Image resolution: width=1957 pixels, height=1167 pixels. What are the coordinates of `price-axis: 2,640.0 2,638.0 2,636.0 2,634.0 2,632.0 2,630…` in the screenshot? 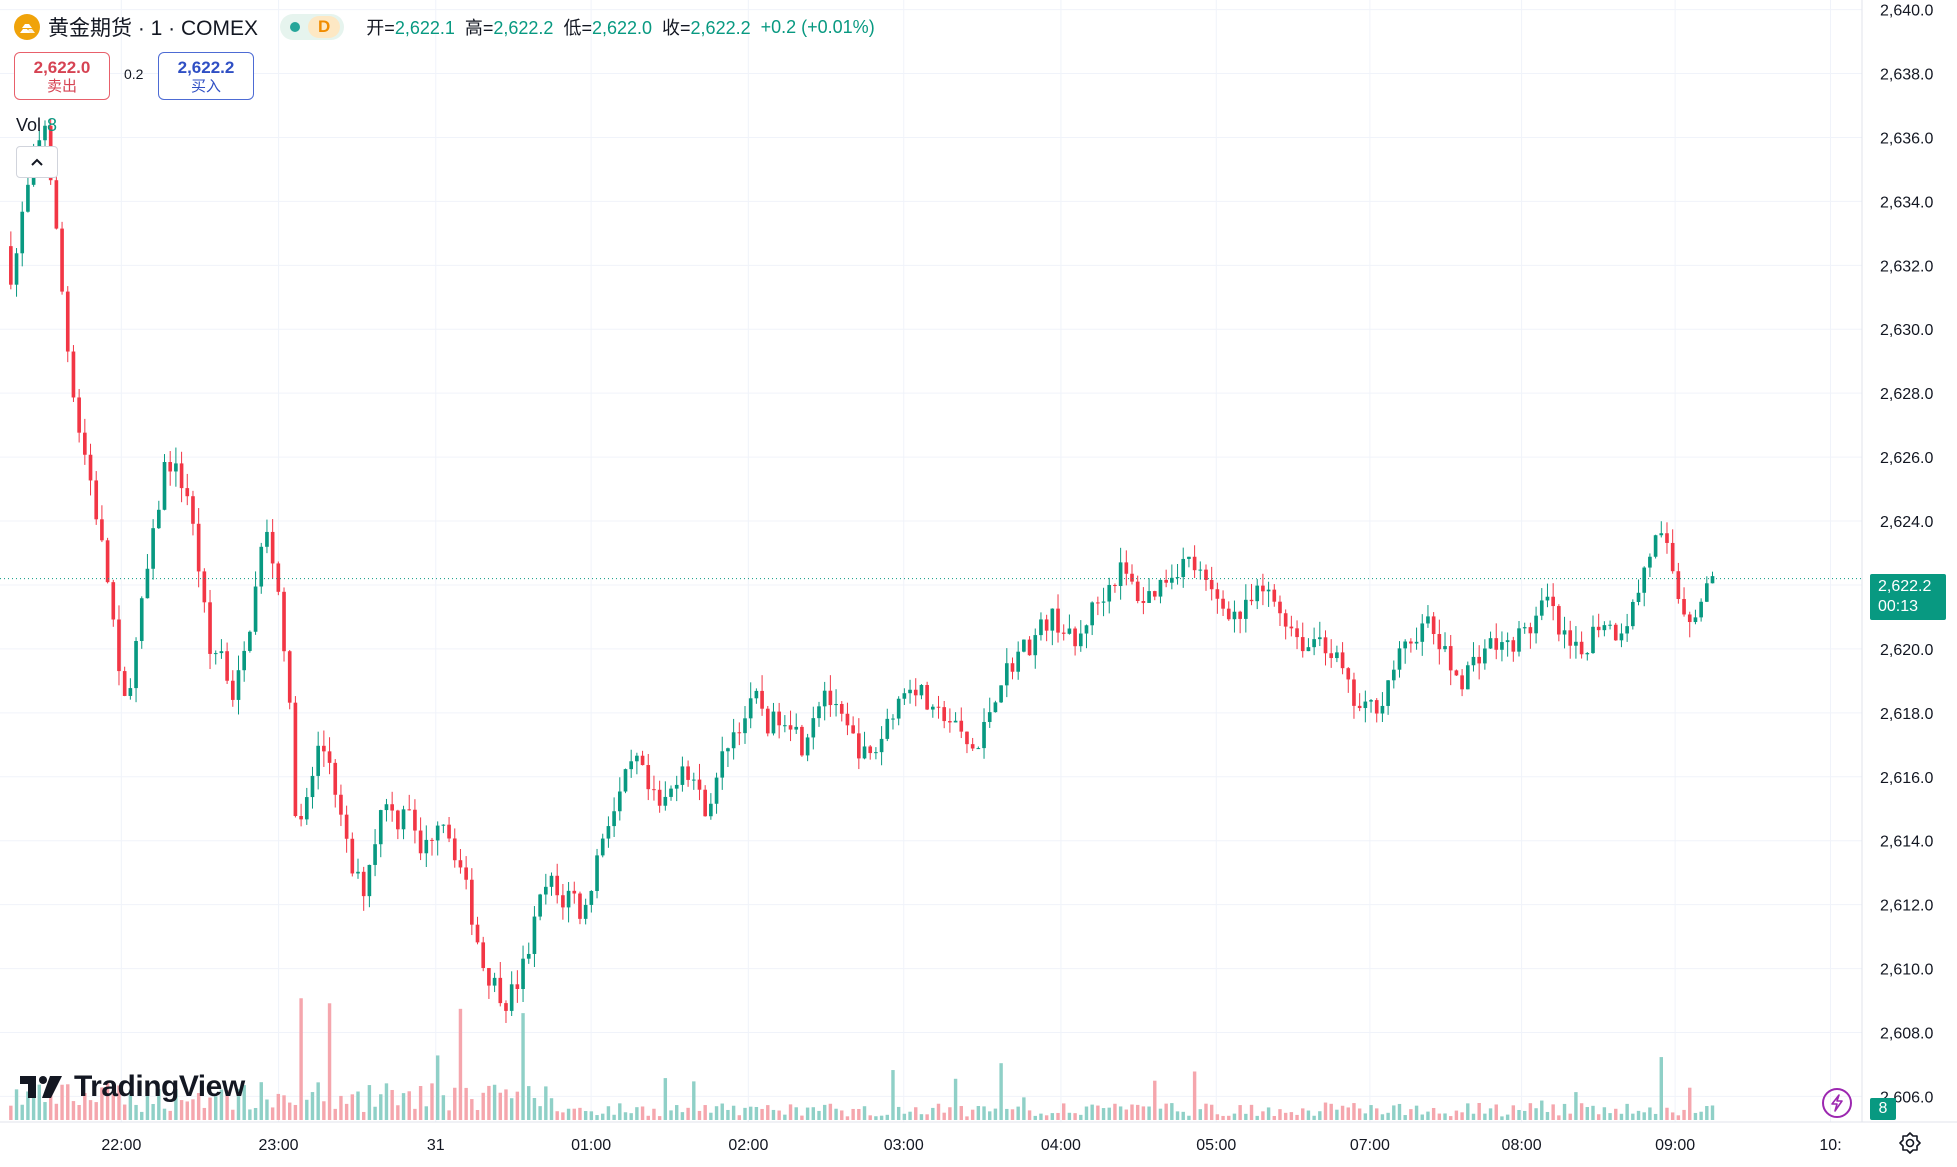 It's located at (1906, 555).